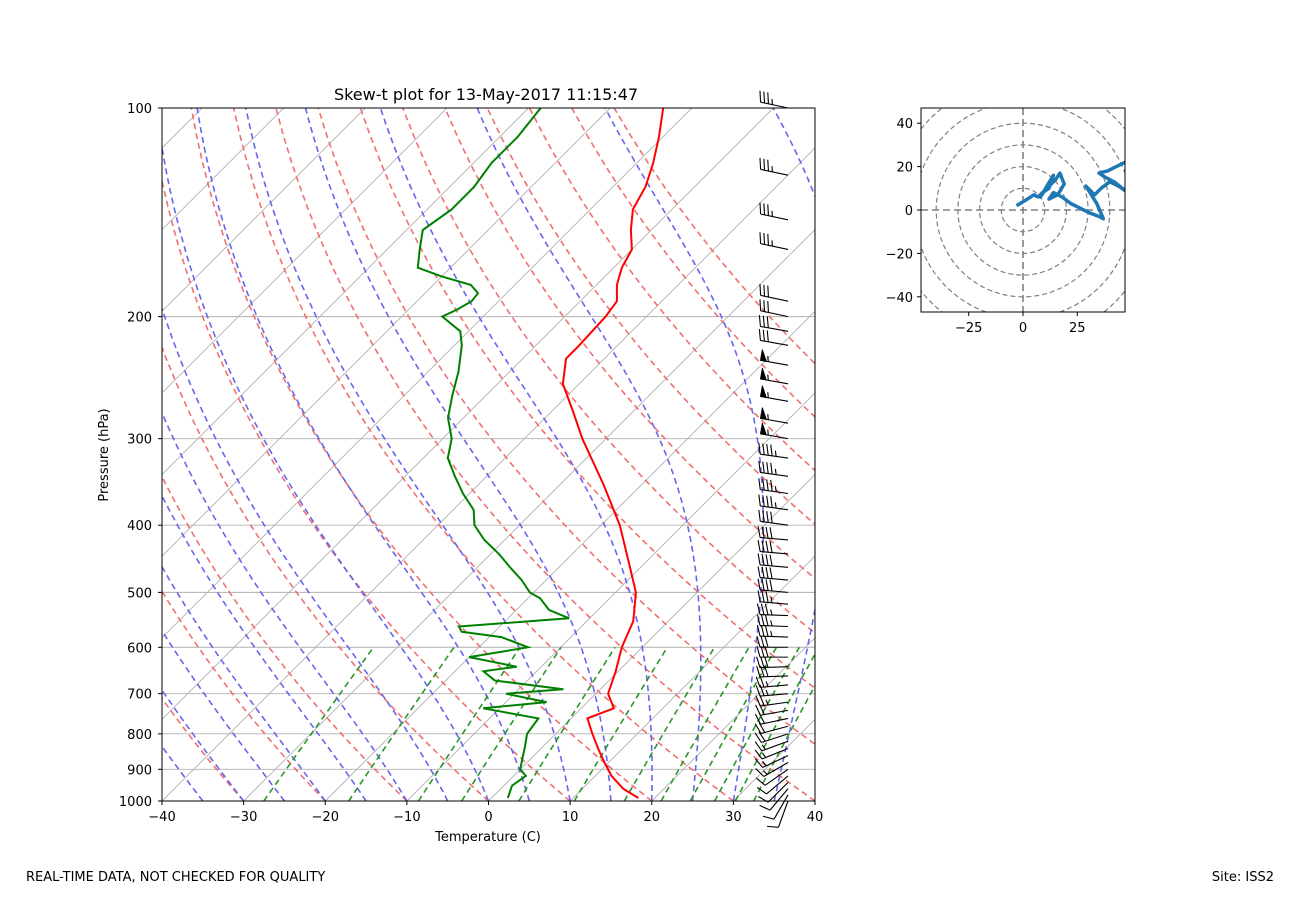 The image size is (1300, 900). I want to click on sounding-series, so click(540, 453).